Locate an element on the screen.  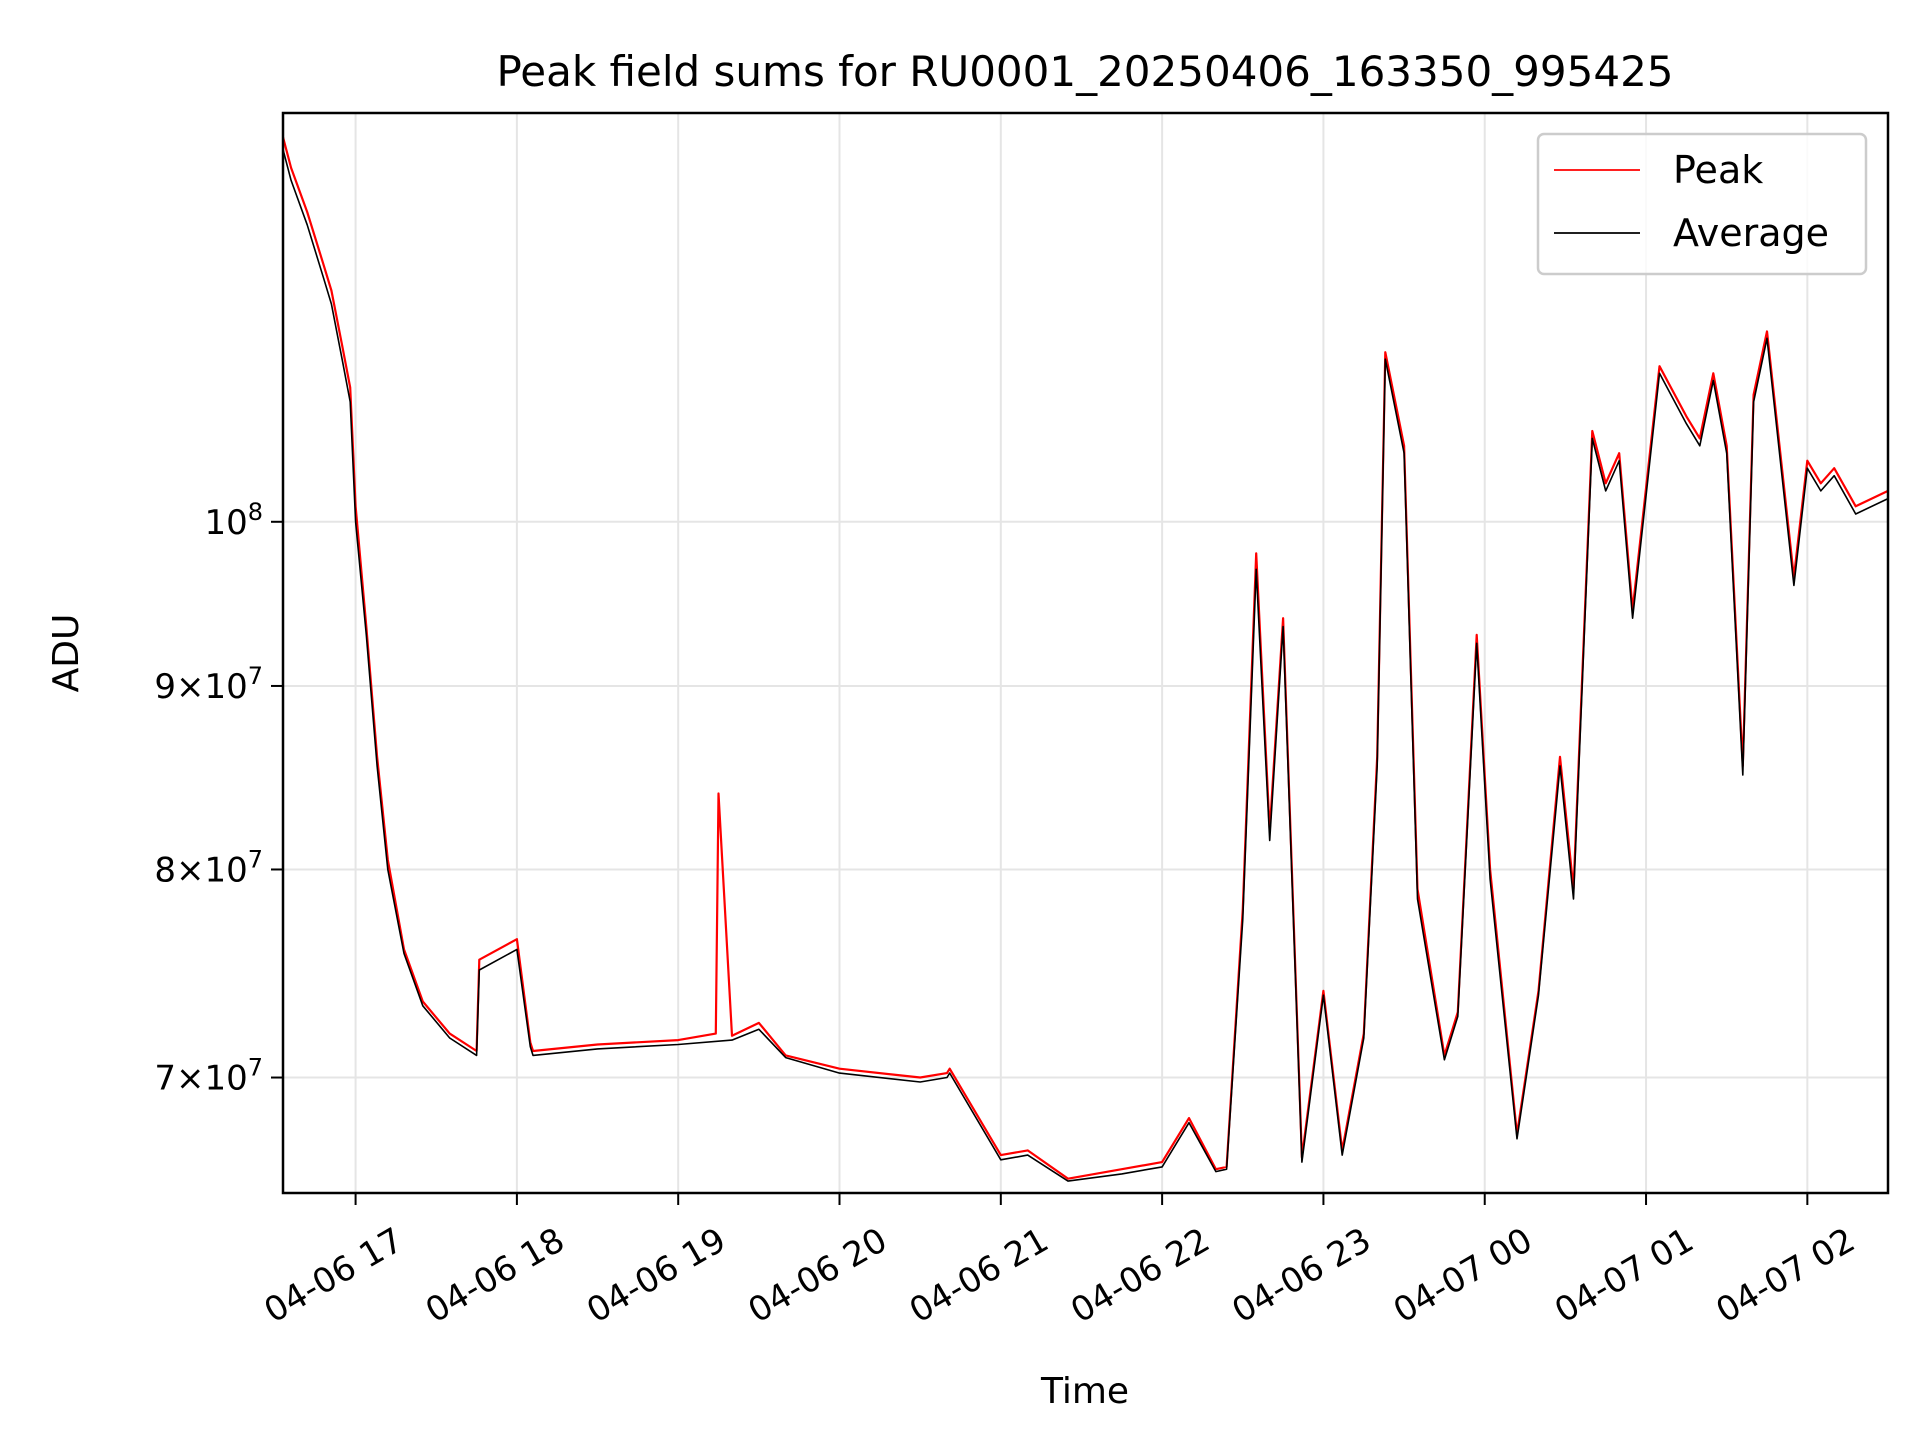
legend: Peak Average is located at coordinates (1702, 204).